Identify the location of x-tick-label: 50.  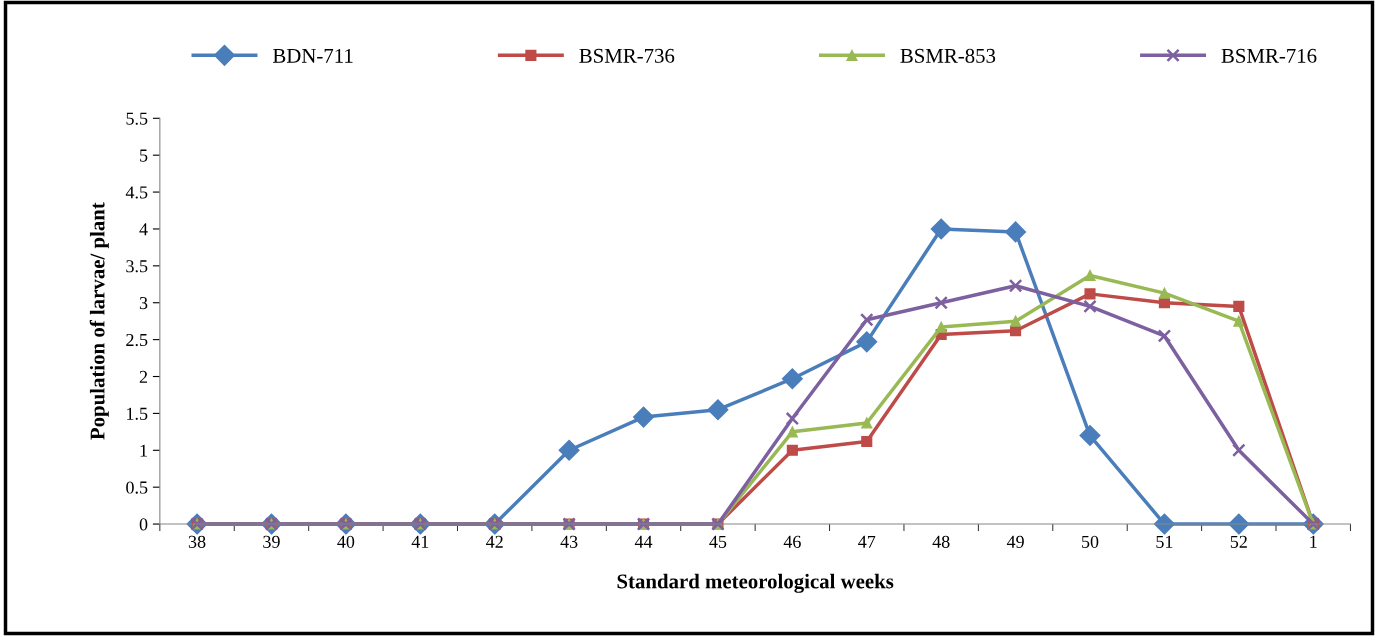
(1090, 541).